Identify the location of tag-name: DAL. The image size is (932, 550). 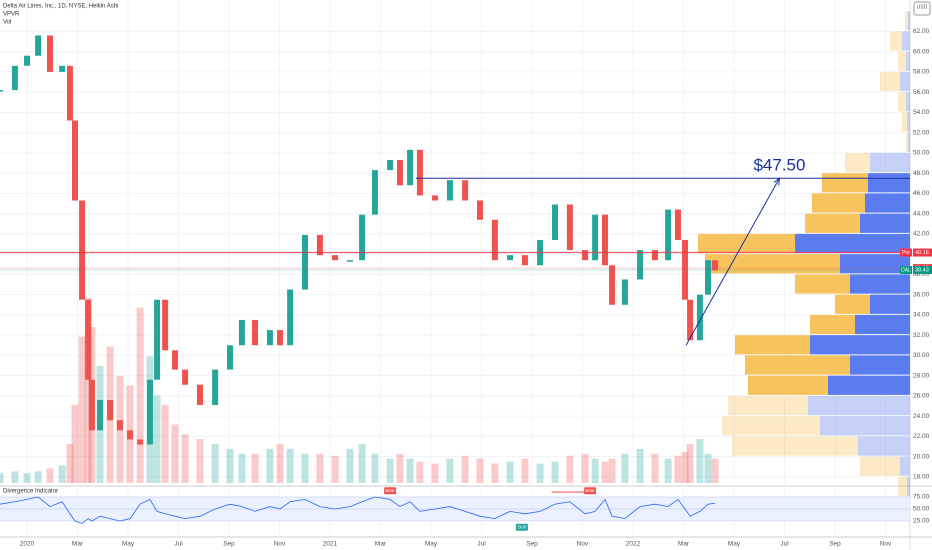
(906, 270).